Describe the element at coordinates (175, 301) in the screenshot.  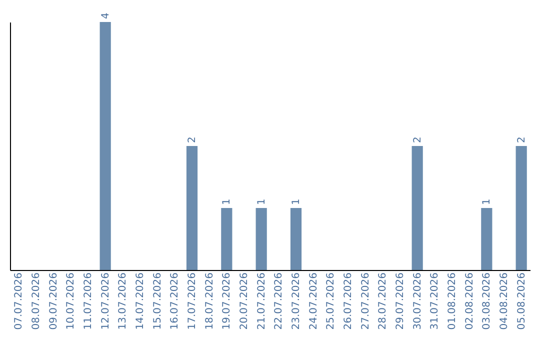
I see `x-tick-label: 16.07.2026` at that location.